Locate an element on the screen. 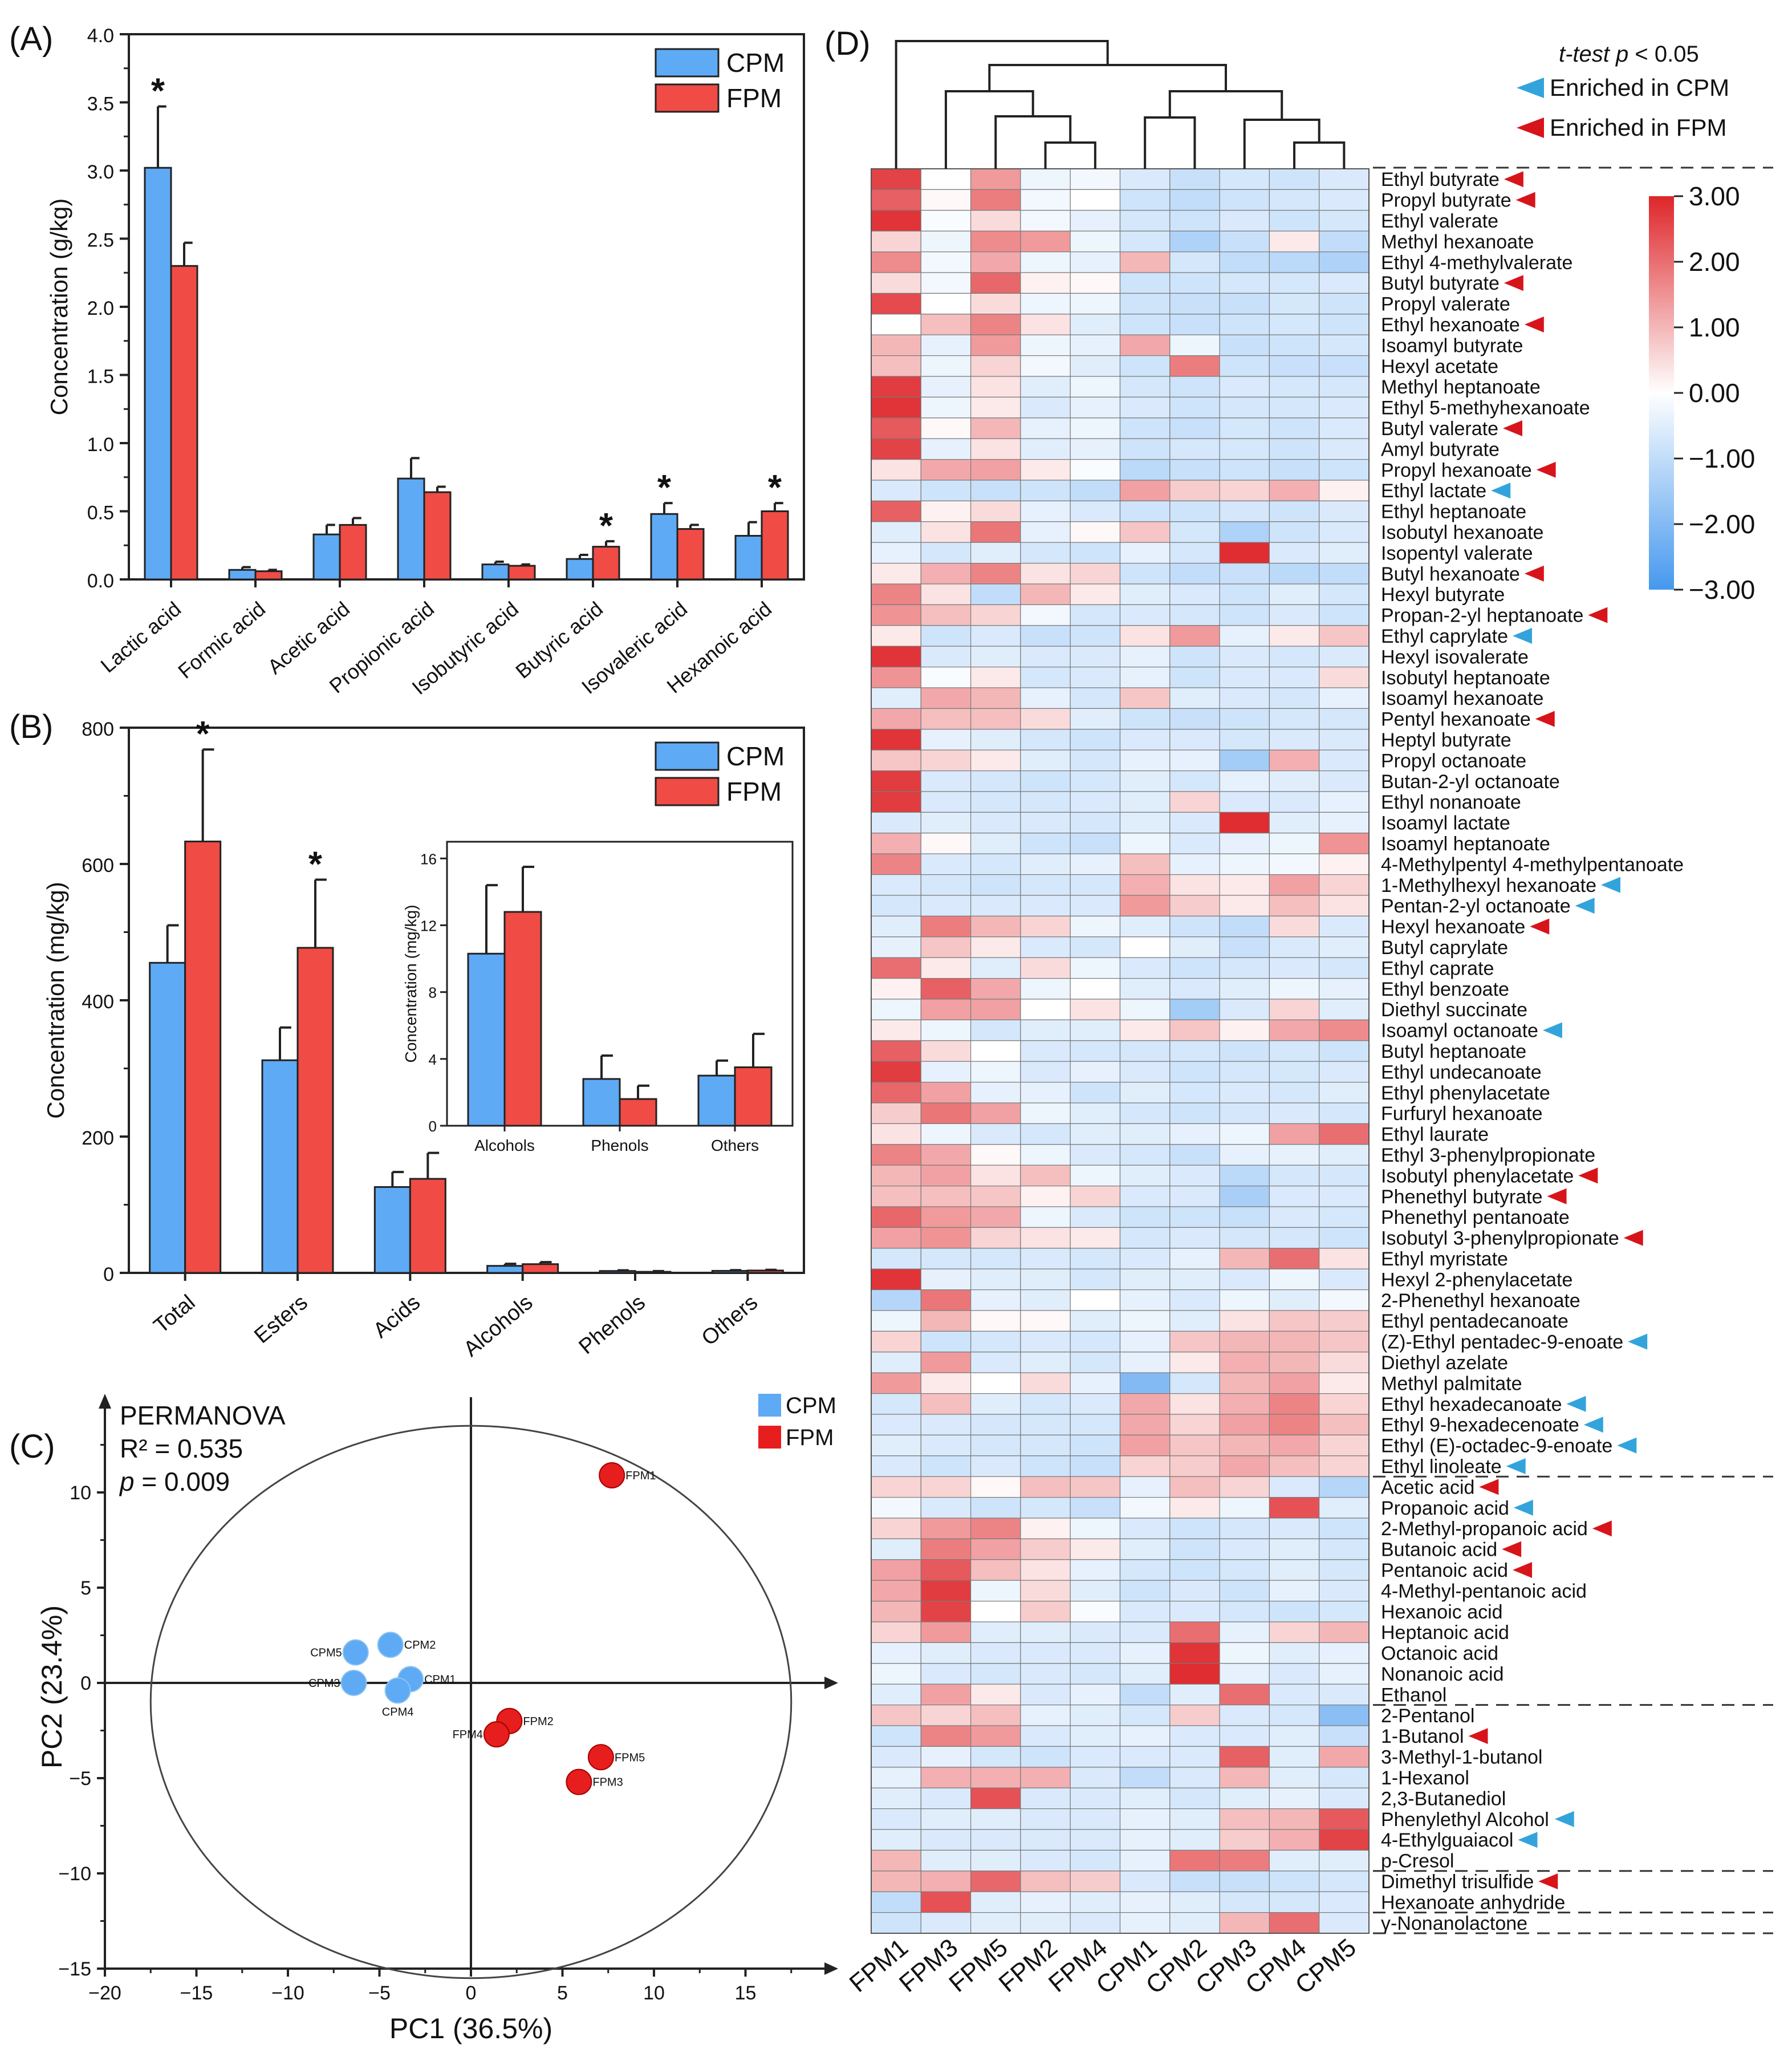 This screenshot has height=2065, width=1792. row-label: 4-Ethylguaiacol is located at coordinates (1447, 1840).